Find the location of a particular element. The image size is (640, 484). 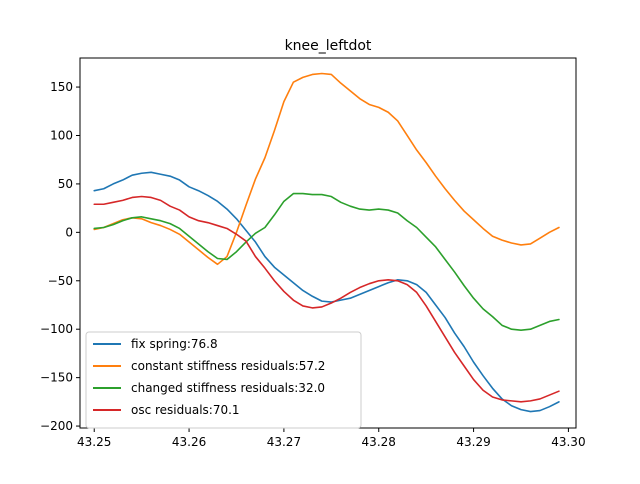

x-tick-label: 43.27 is located at coordinates (284, 442).